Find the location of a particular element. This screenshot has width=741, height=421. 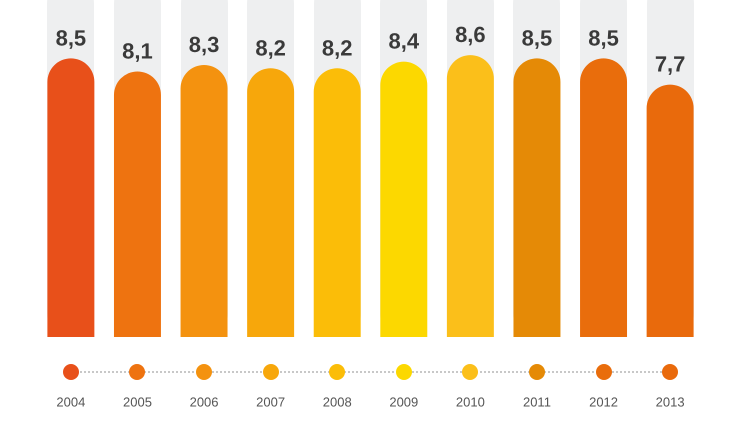

data-label: 8,4 is located at coordinates (404, 41).